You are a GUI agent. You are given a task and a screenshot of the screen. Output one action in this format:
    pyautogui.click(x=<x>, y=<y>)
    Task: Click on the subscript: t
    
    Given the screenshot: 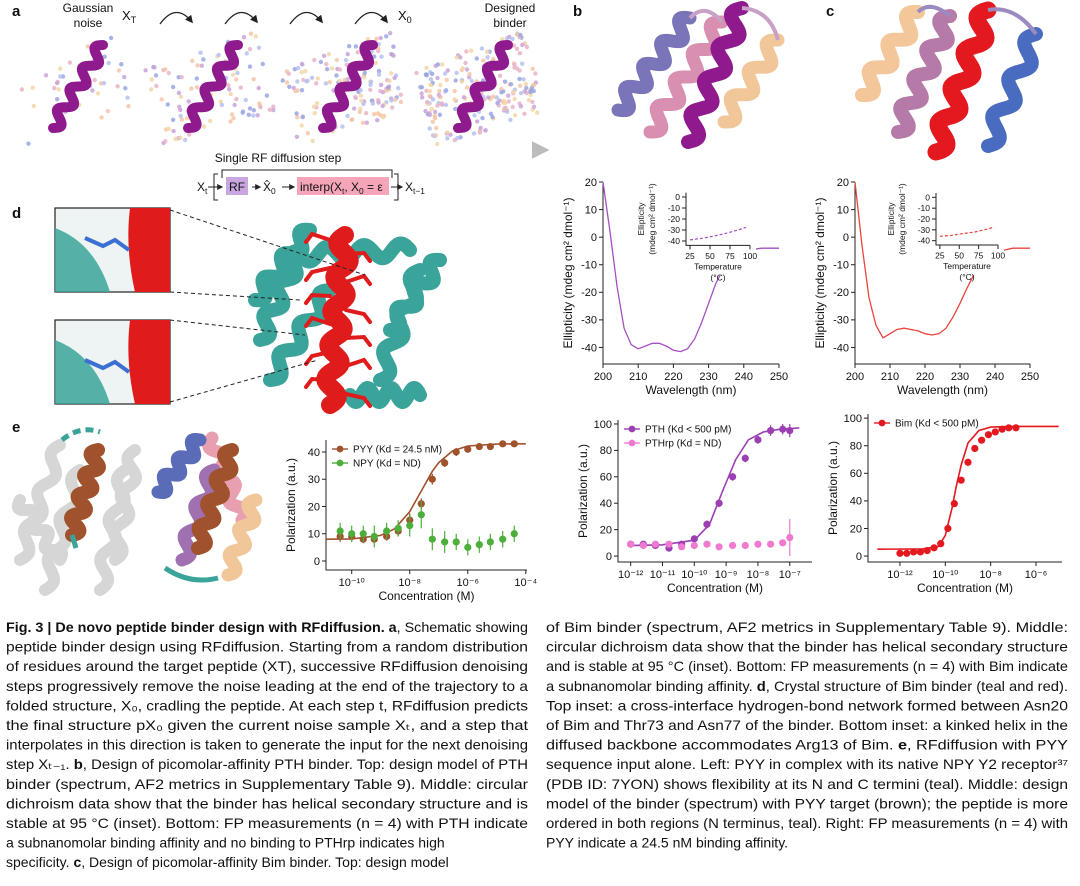 What is the action you would take?
    pyautogui.click(x=343, y=191)
    